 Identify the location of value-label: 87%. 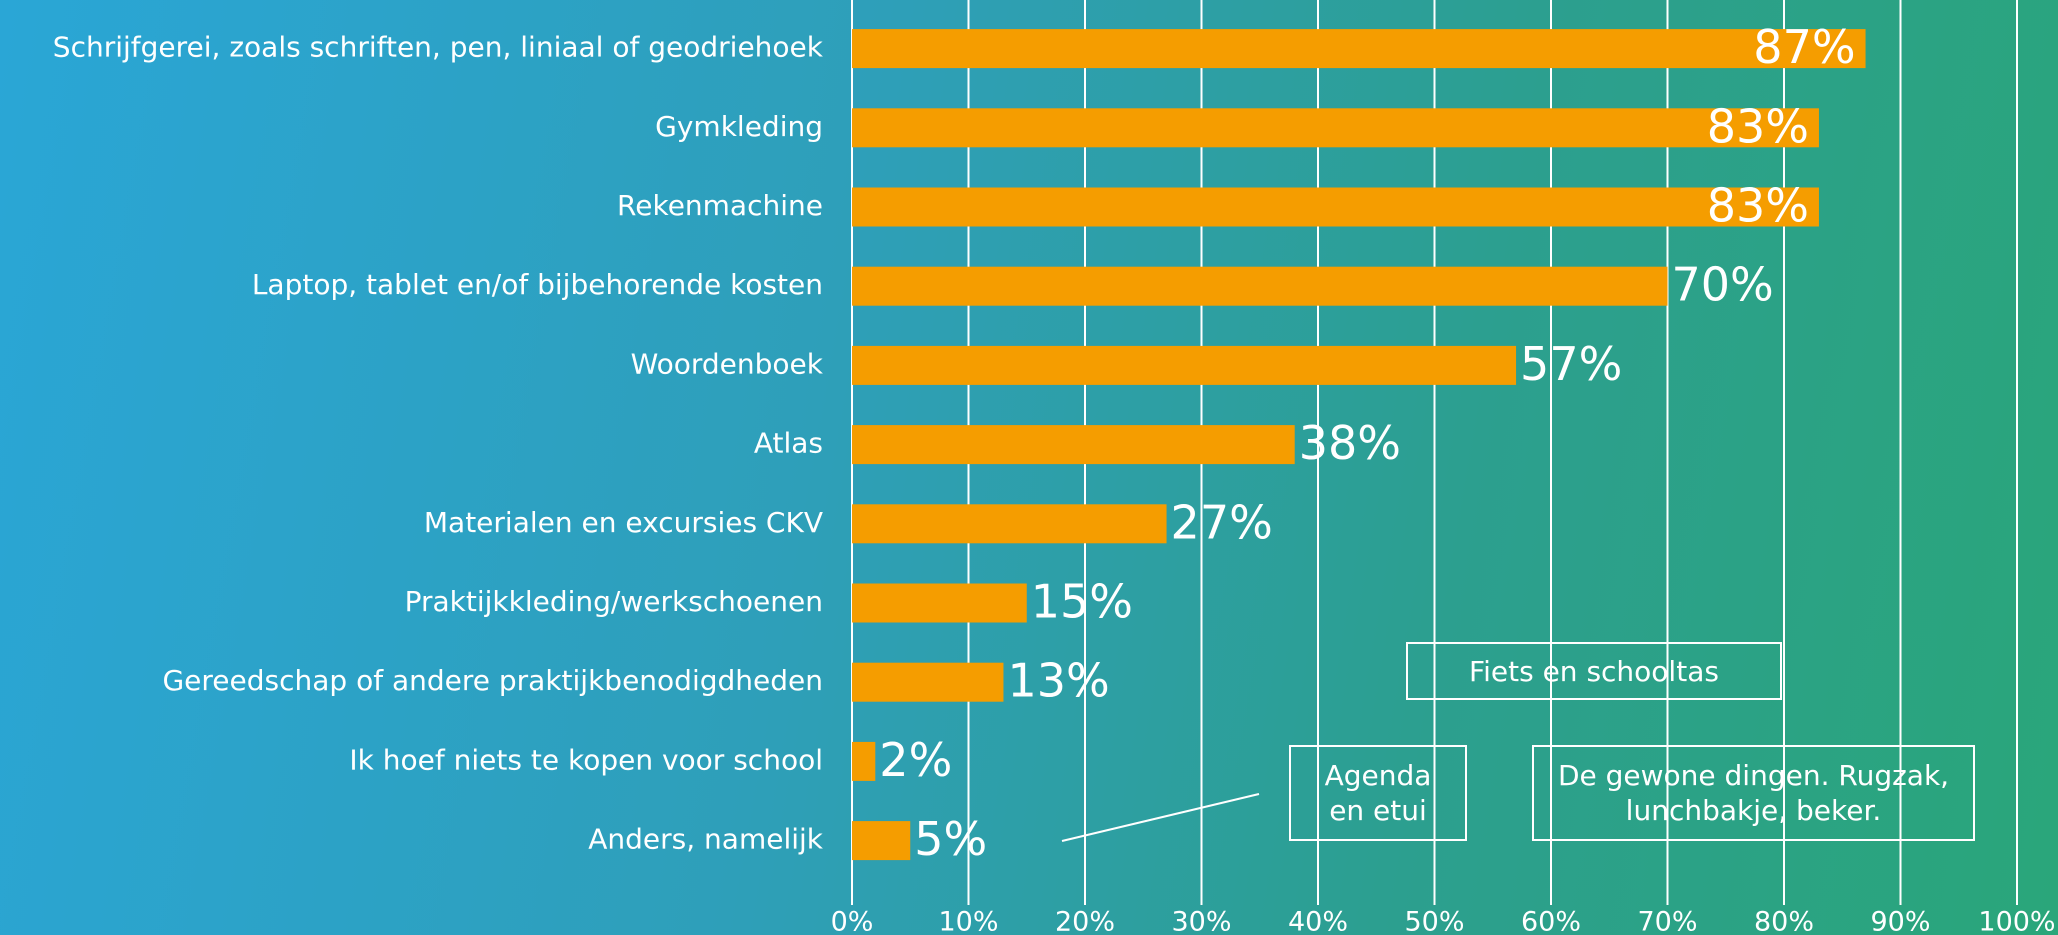
(1804, 47).